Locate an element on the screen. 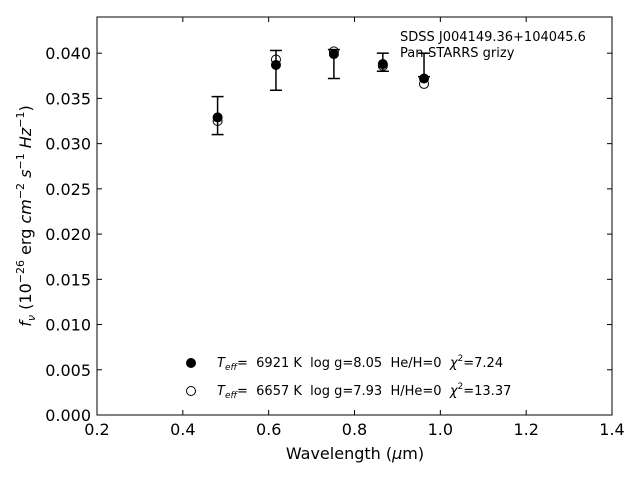  y-tick-label: 0.005 is located at coordinates (68, 370).